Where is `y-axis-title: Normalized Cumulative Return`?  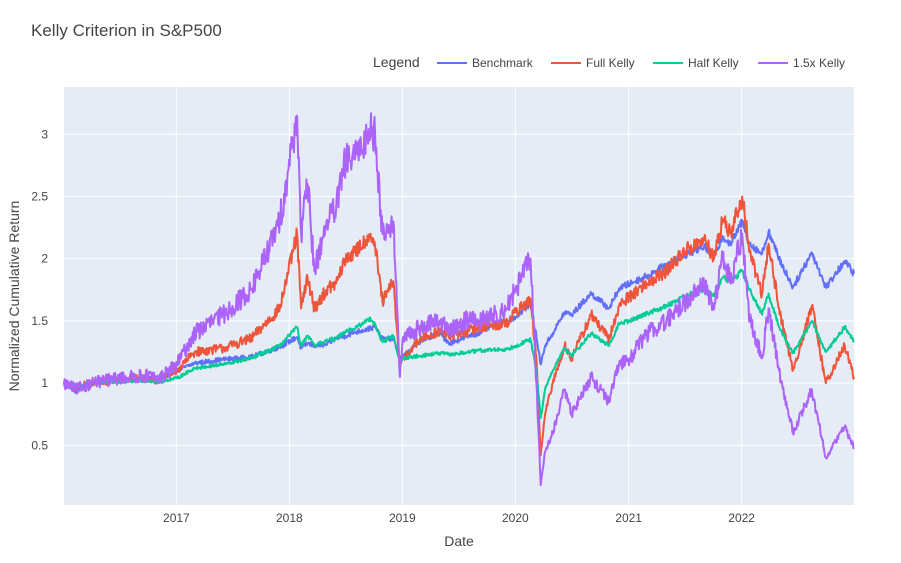 y-axis-title: Normalized Cumulative Return is located at coordinates (14, 296).